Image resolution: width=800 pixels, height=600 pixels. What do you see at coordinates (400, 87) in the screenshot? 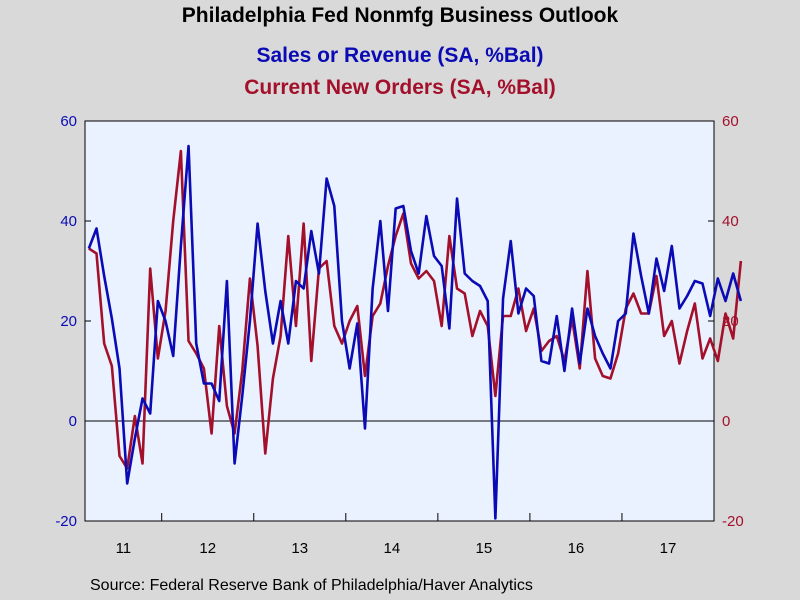
I see `chart-subtitle-orders: Current New Orders (SA, %Bal)` at bounding box center [400, 87].